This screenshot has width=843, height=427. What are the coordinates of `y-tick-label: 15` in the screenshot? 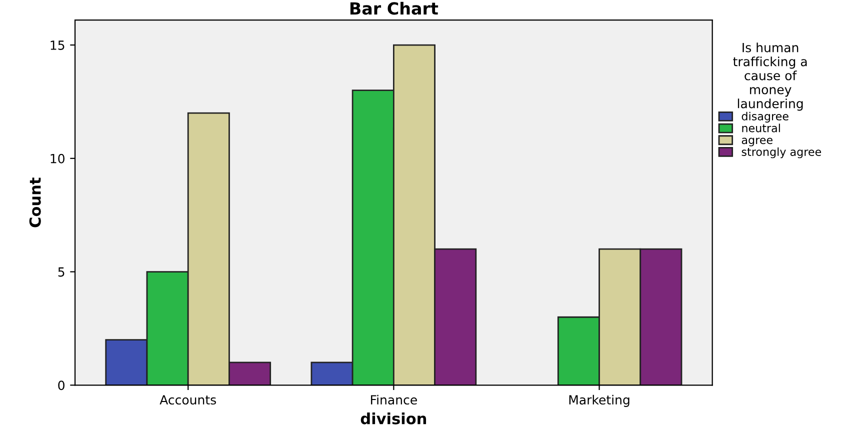 It's located at (57, 45).